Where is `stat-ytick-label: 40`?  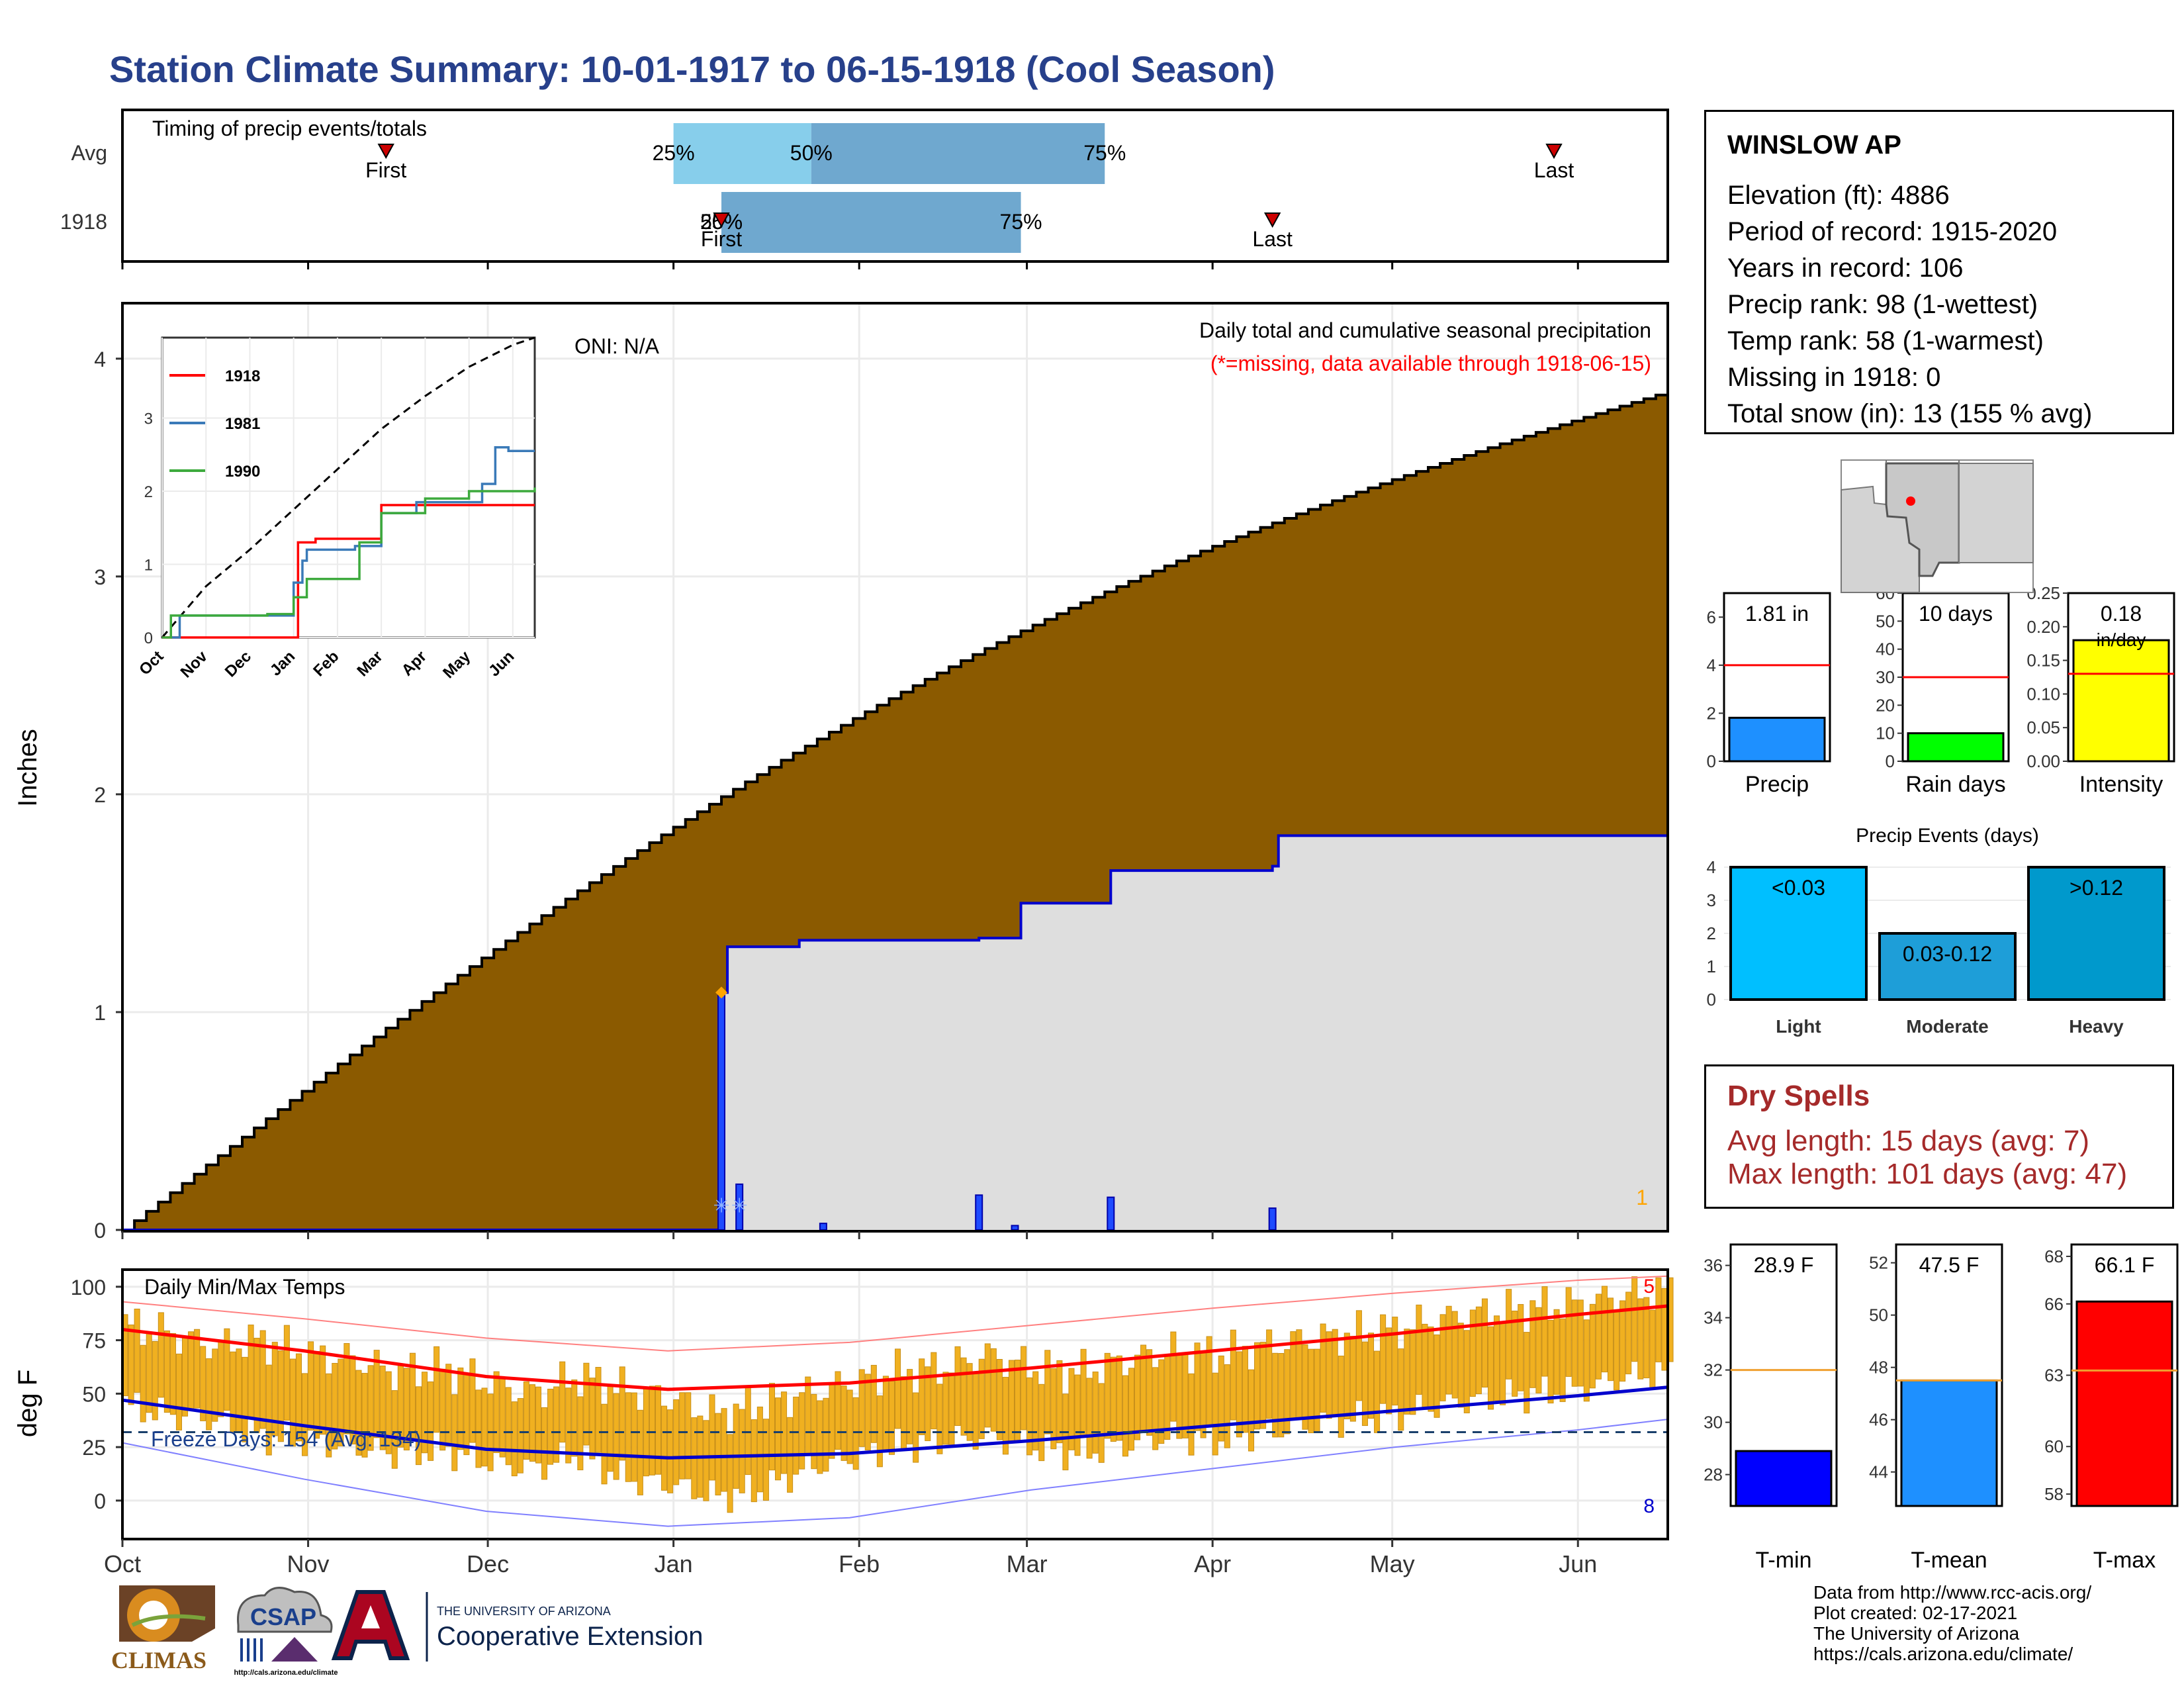
stat-ytick-label: 40 is located at coordinates (1885, 649).